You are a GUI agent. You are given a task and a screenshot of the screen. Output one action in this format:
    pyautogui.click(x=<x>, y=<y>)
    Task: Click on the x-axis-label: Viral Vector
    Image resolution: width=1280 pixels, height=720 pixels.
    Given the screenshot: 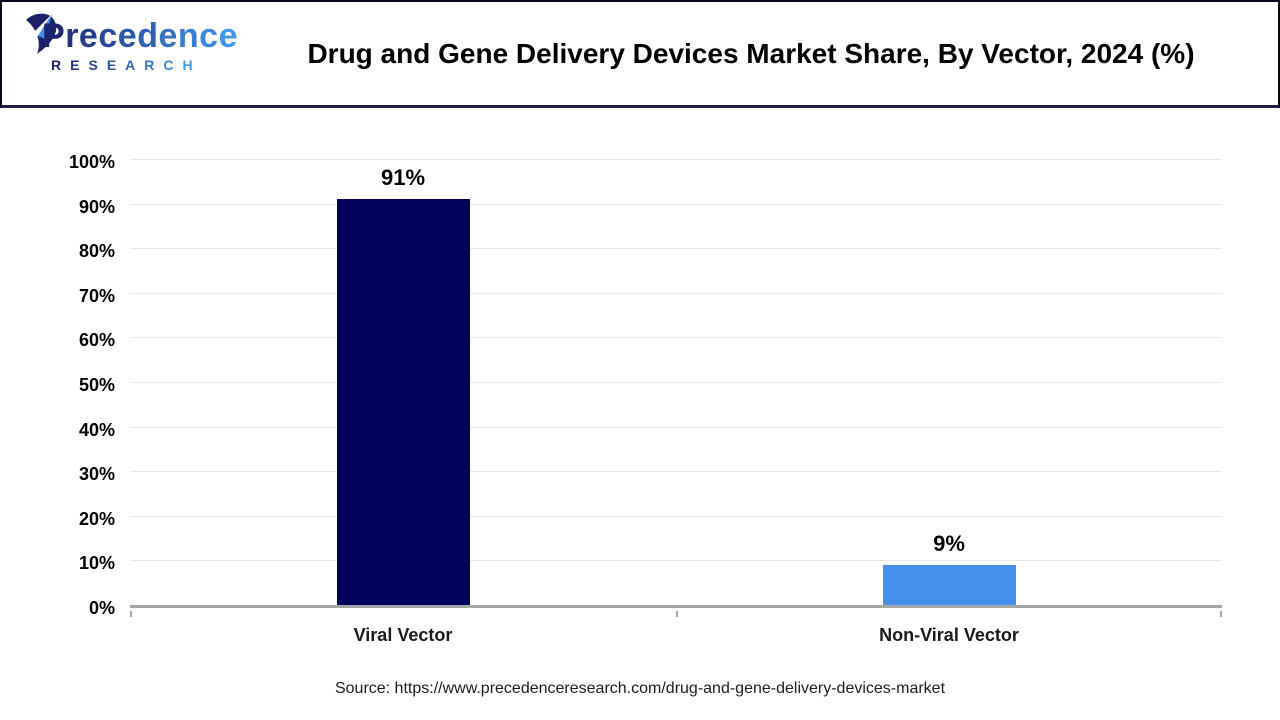 What is the action you would take?
    pyautogui.click(x=403, y=635)
    